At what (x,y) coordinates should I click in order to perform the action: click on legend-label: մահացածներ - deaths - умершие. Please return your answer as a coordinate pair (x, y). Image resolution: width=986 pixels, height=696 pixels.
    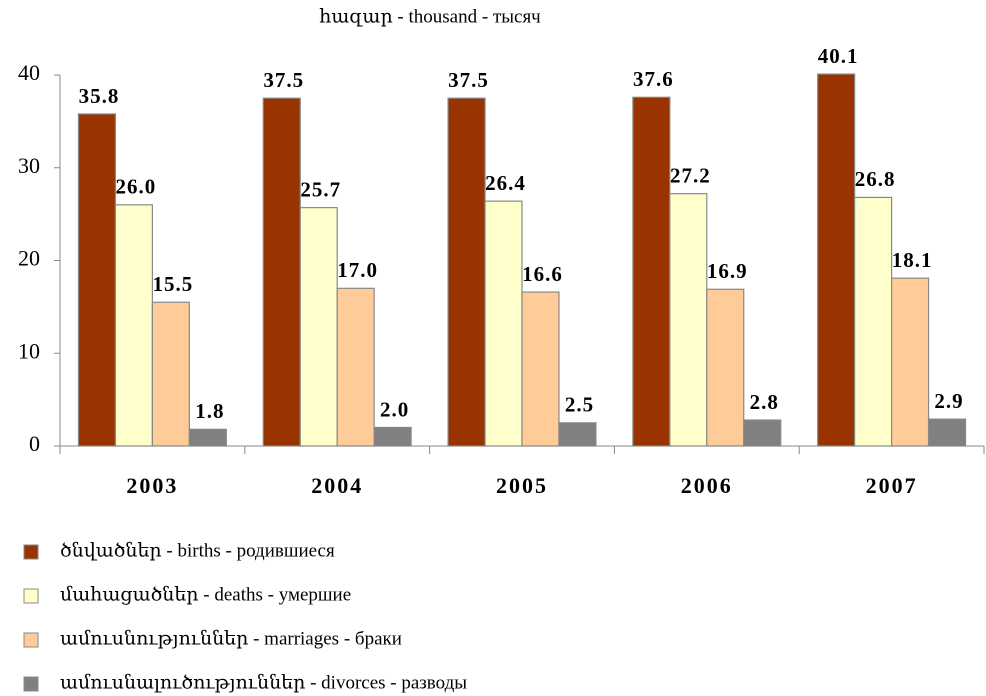
    Looking at the image, I should click on (205, 594).